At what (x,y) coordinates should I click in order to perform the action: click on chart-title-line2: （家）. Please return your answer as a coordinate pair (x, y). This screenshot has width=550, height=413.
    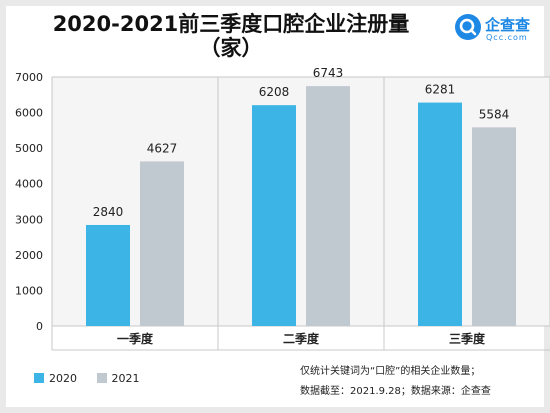
    Looking at the image, I should click on (231, 48).